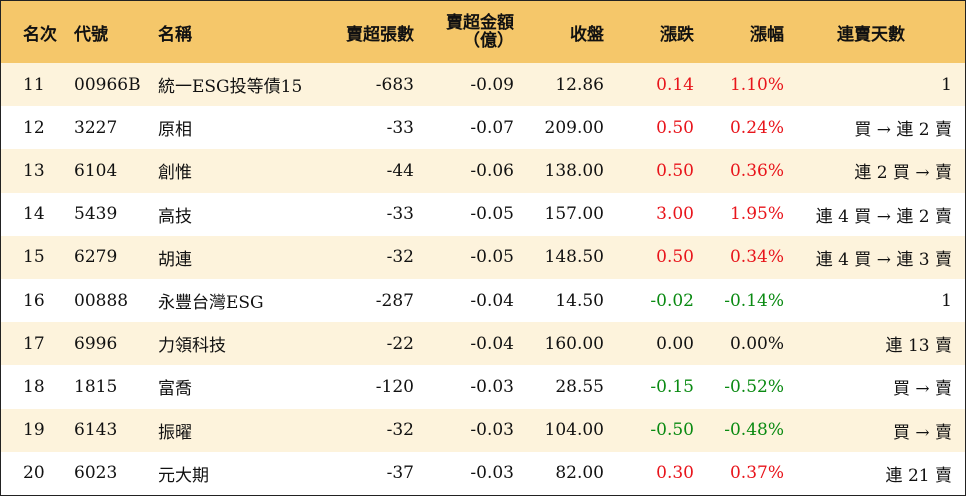  I want to click on header-pct: 漲幅, so click(767, 34).